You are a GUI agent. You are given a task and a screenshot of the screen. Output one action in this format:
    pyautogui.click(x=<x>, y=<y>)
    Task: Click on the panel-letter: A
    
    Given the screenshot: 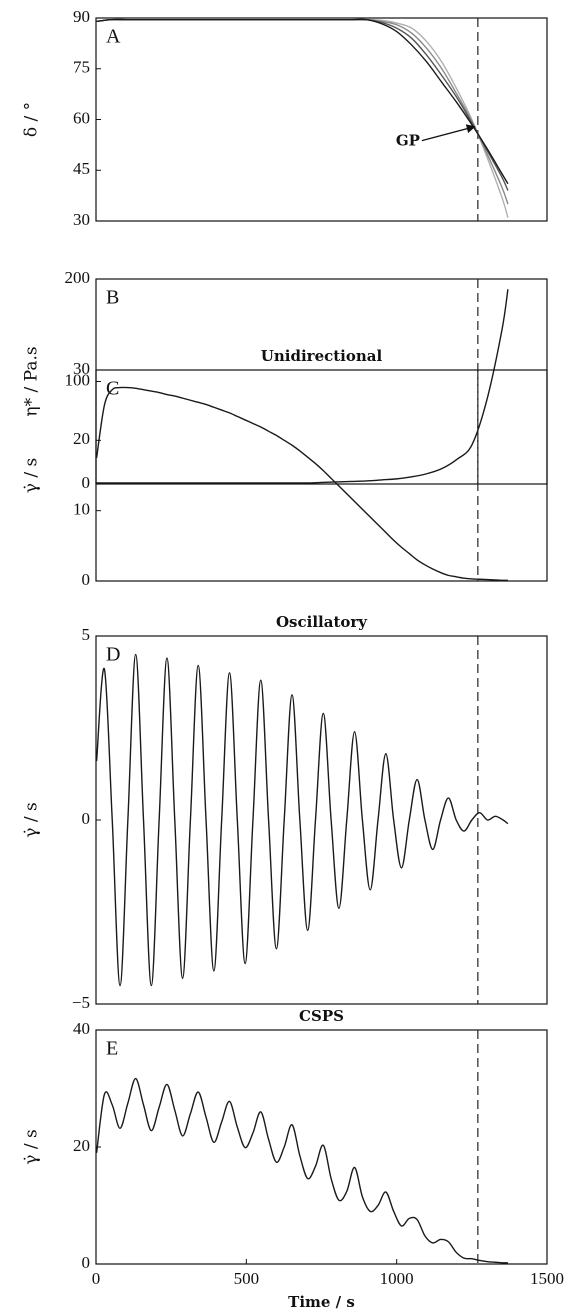 What is the action you would take?
    pyautogui.click(x=113, y=37)
    